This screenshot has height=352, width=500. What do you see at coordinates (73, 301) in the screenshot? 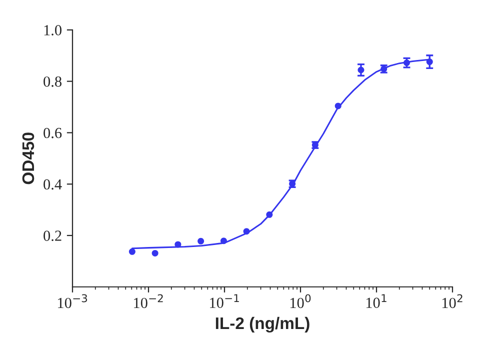
I see `x-tick-label: 10$^{−3}$` at bounding box center [73, 301].